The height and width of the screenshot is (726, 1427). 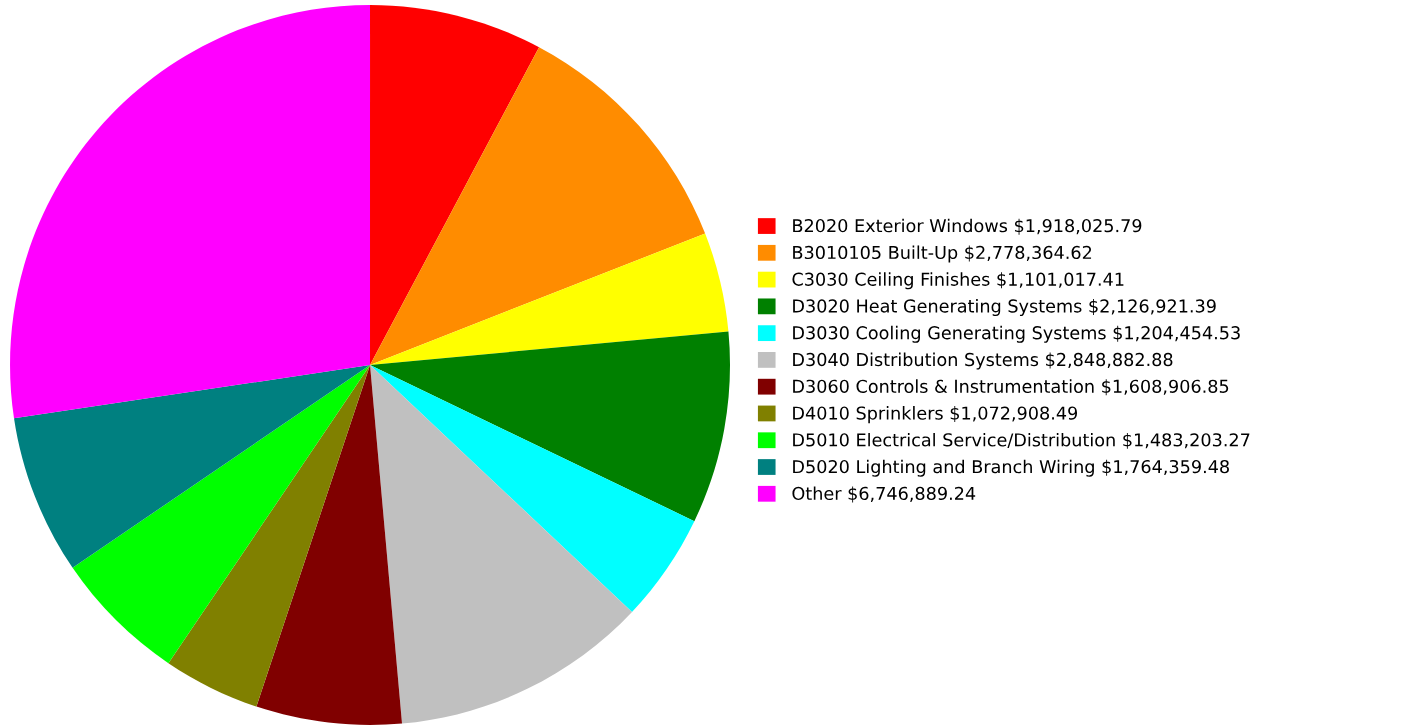 What do you see at coordinates (935, 415) in the screenshot?
I see `legend-label: D4010 Sprinklers $1,072,908.49` at bounding box center [935, 415].